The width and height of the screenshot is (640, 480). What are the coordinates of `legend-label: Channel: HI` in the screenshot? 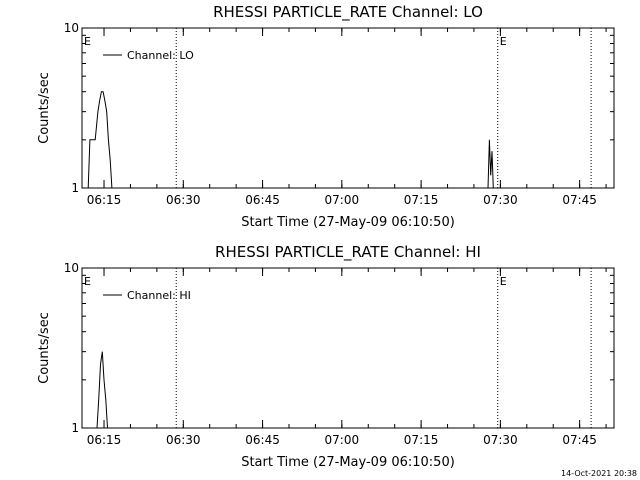 It's located at (159, 295).